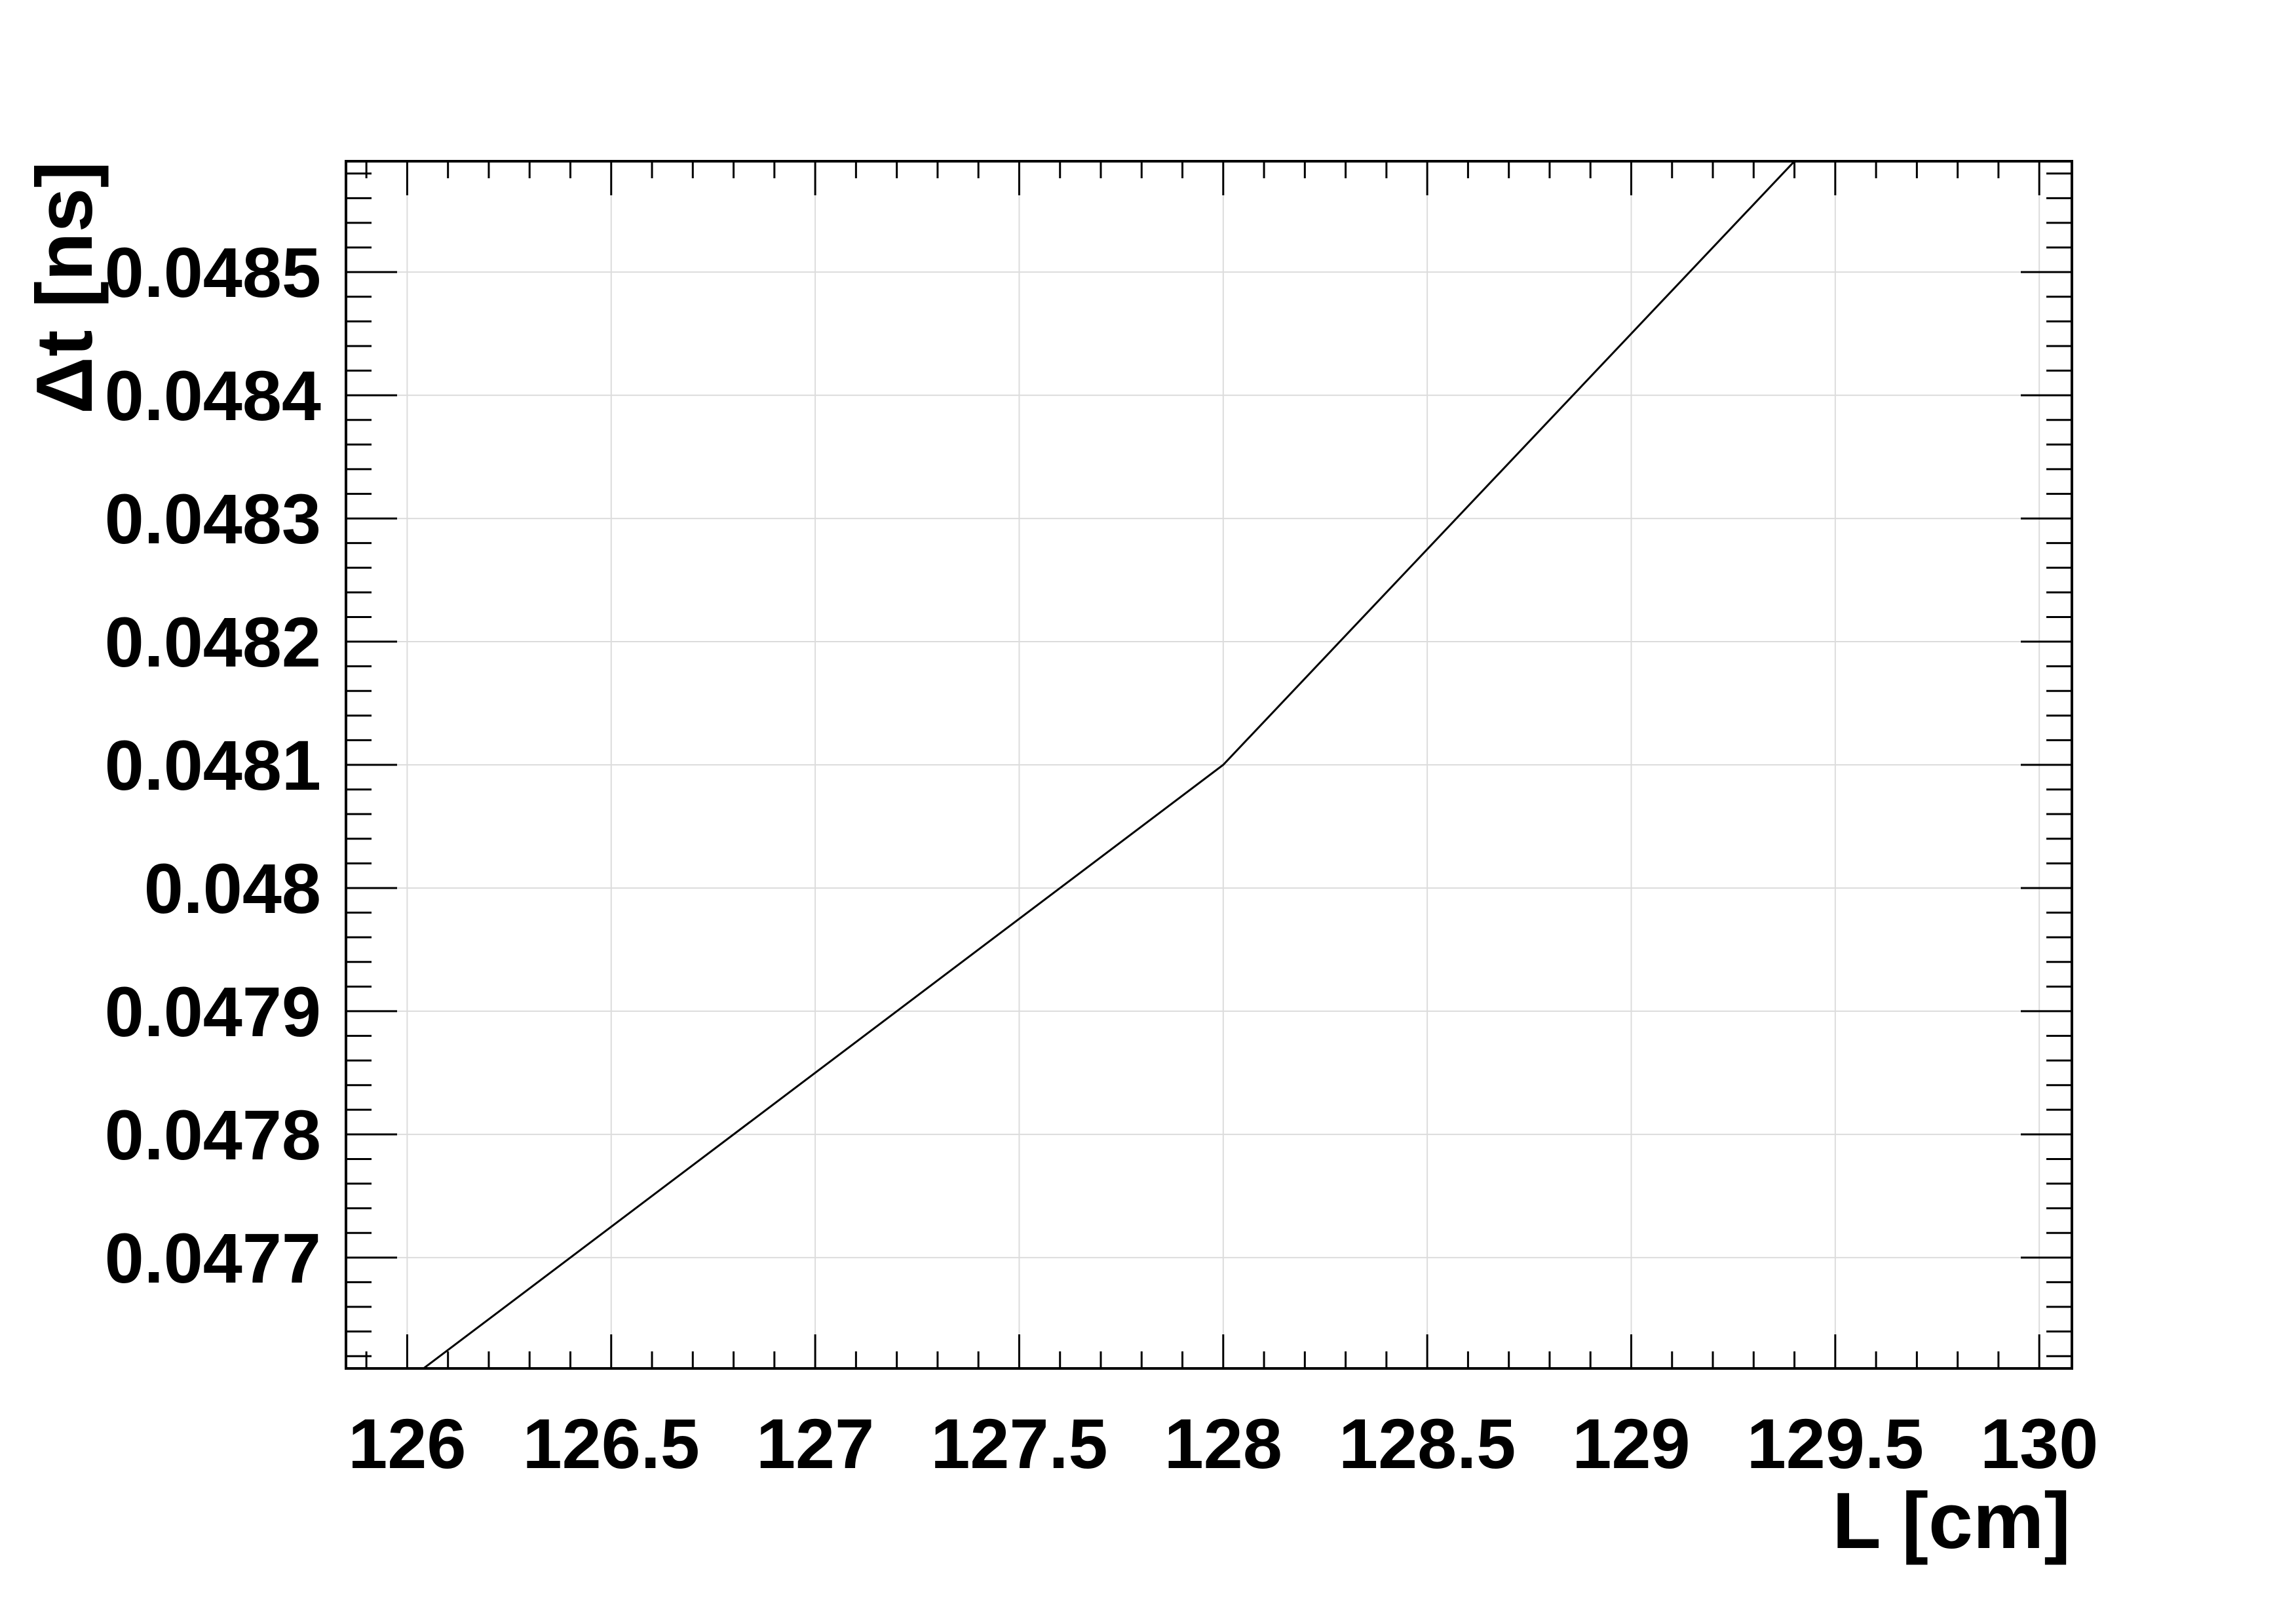 The image size is (2296, 1607). What do you see at coordinates (213, 1134) in the screenshot?
I see `y-tick-label: 0.0478` at bounding box center [213, 1134].